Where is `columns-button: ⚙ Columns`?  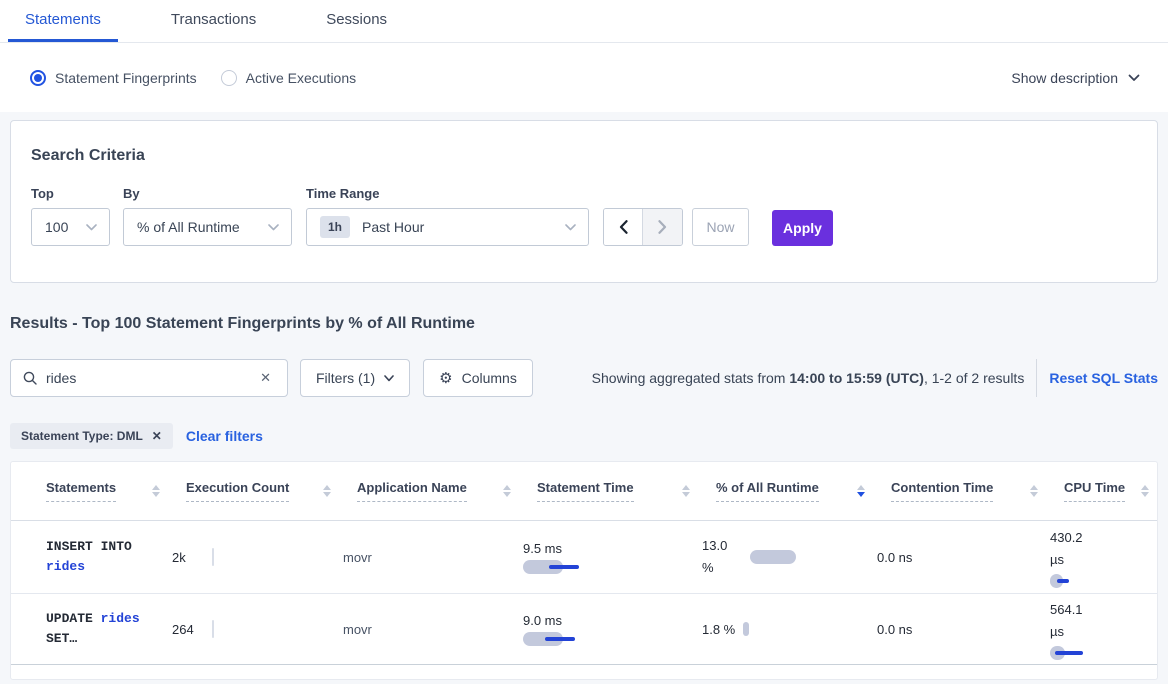
columns-button: ⚙ Columns is located at coordinates (478, 378).